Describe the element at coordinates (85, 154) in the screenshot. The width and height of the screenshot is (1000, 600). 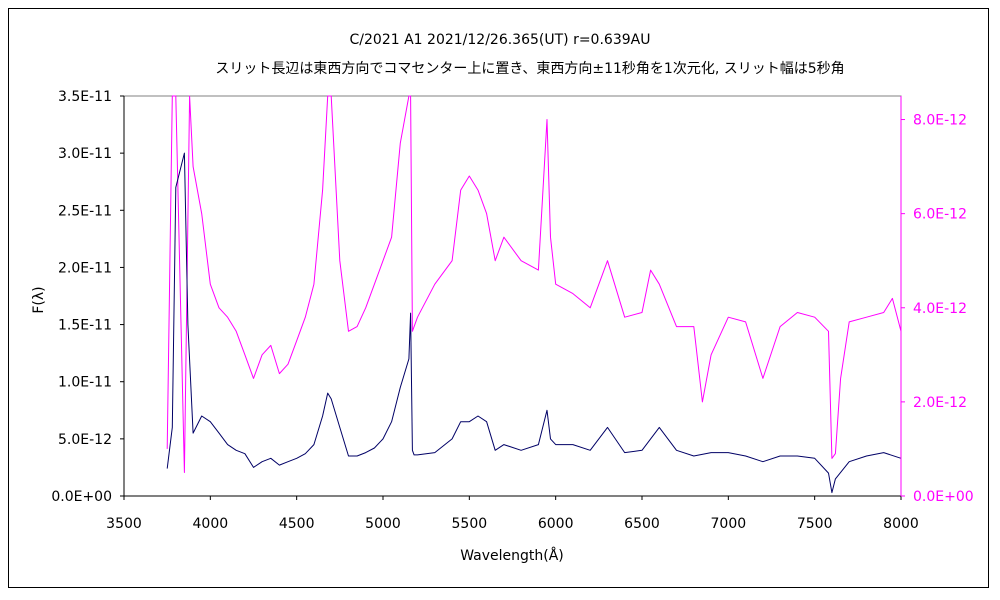
I see `y-tick-label-left: 3.0E-11` at that location.